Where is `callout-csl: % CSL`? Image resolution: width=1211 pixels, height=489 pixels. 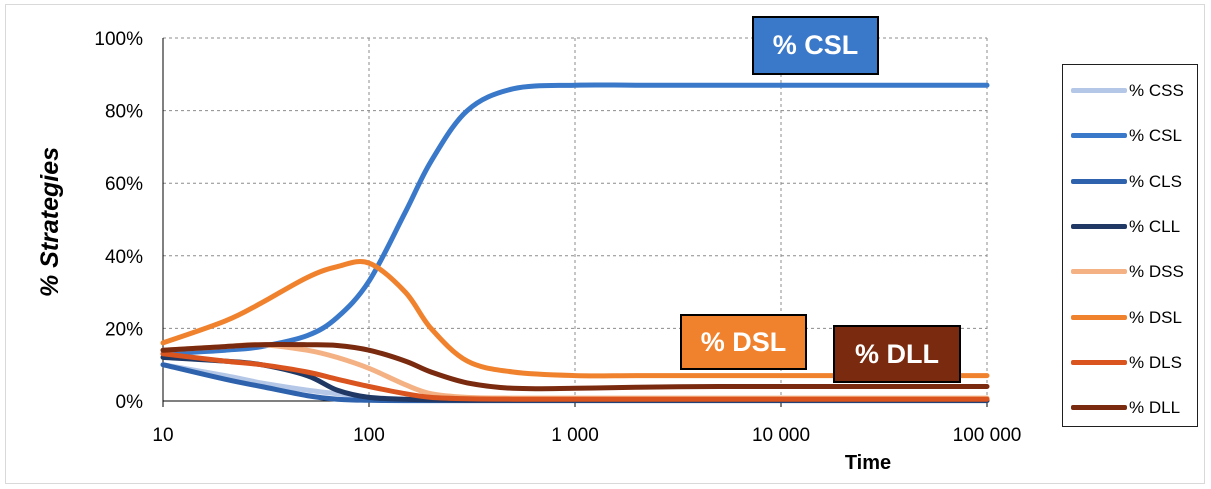 callout-csl: % CSL is located at coordinates (815, 45).